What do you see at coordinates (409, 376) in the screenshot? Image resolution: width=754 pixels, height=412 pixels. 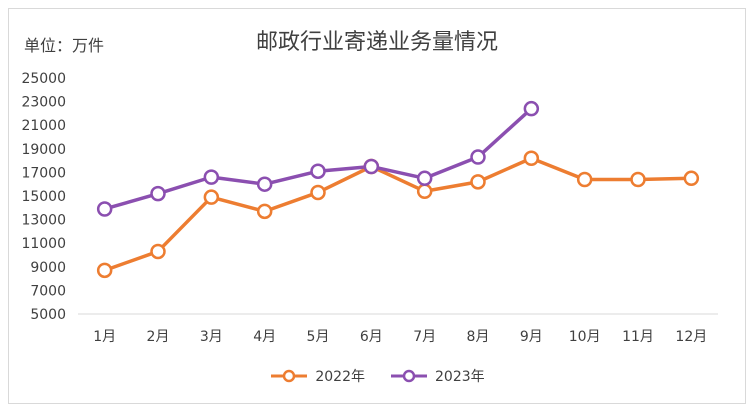 I see `legend-marker-2023` at bounding box center [409, 376].